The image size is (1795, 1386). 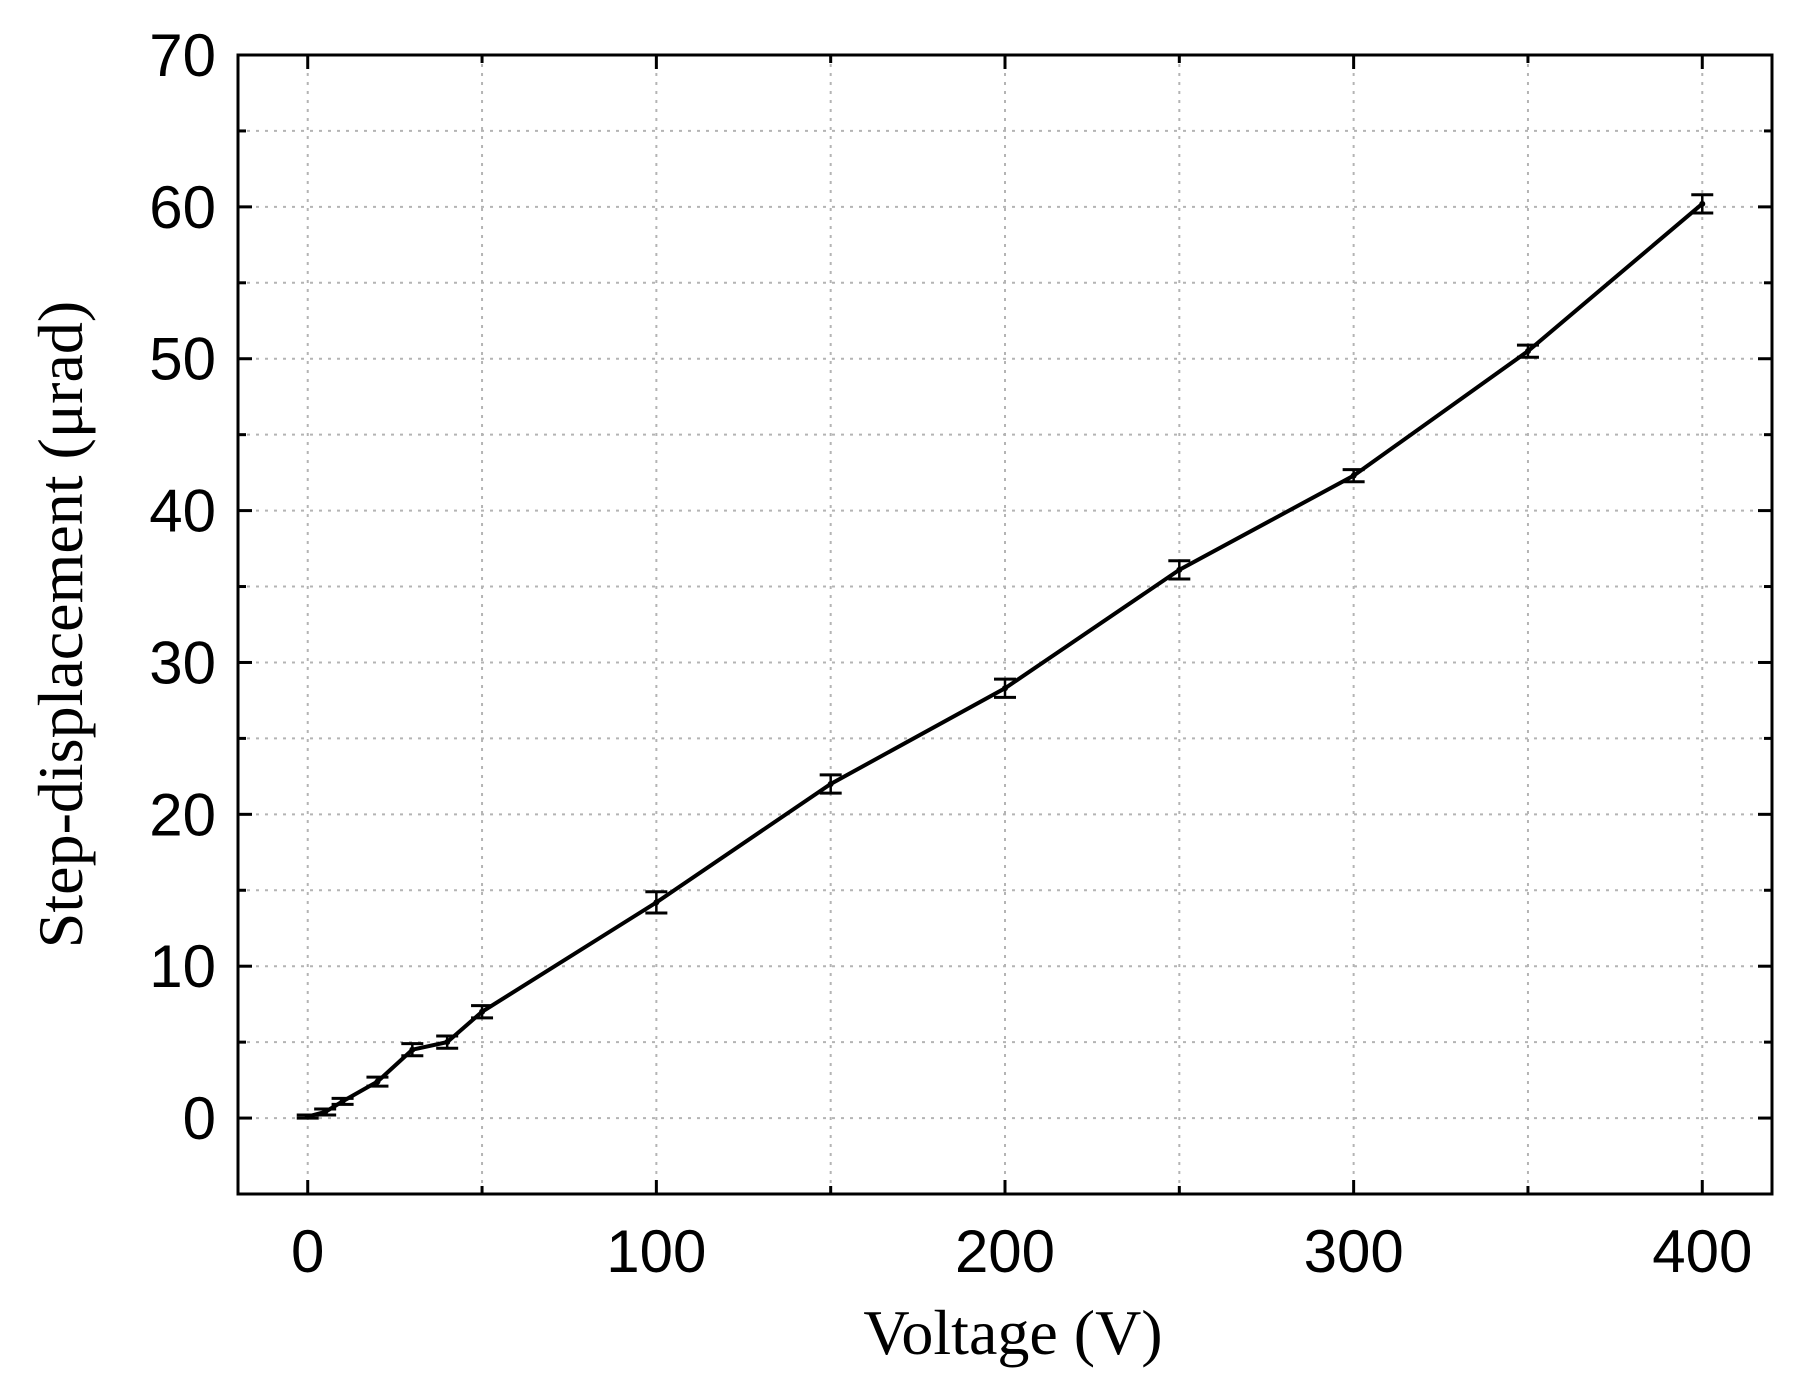 What do you see at coordinates (182, 55) in the screenshot?
I see `y-tick-label: 70` at bounding box center [182, 55].